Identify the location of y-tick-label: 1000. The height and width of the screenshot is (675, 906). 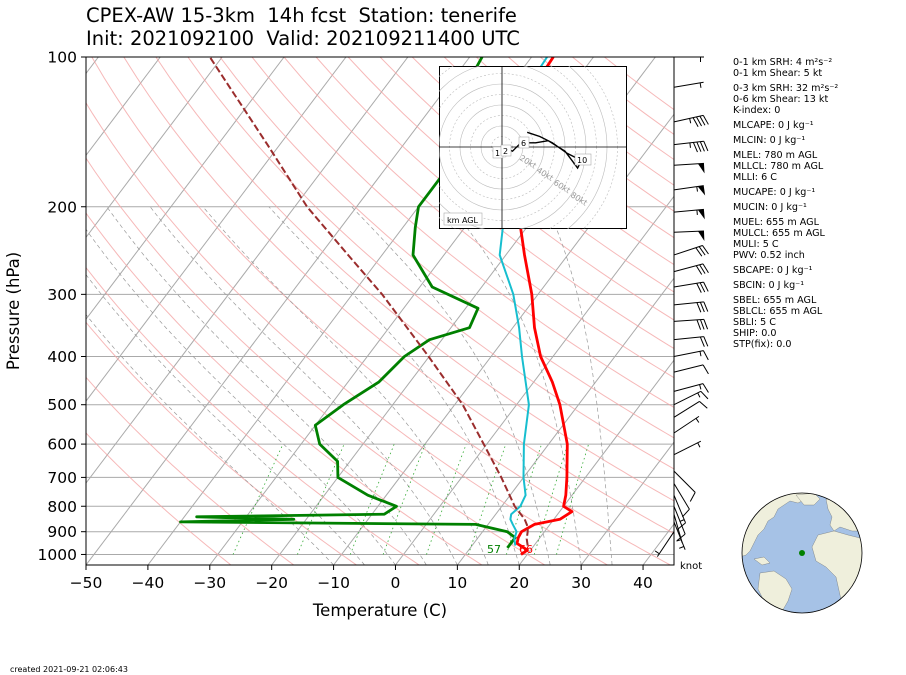
(57, 555).